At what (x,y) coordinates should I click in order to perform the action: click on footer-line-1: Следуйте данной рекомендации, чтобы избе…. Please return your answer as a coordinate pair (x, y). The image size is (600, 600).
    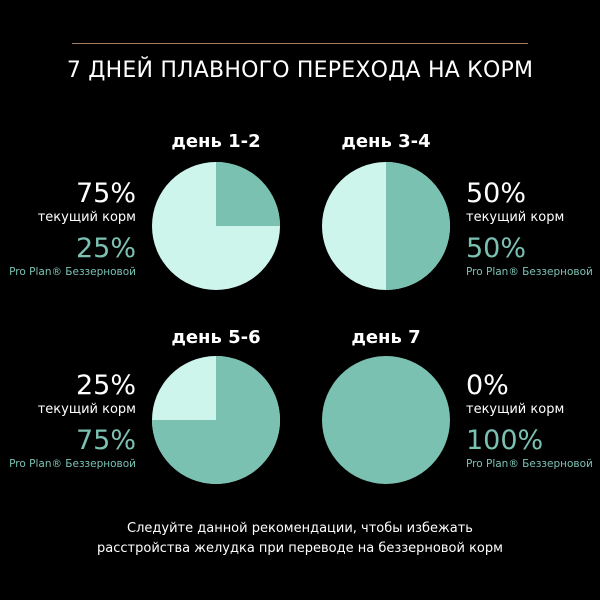
    Looking at the image, I should click on (300, 528).